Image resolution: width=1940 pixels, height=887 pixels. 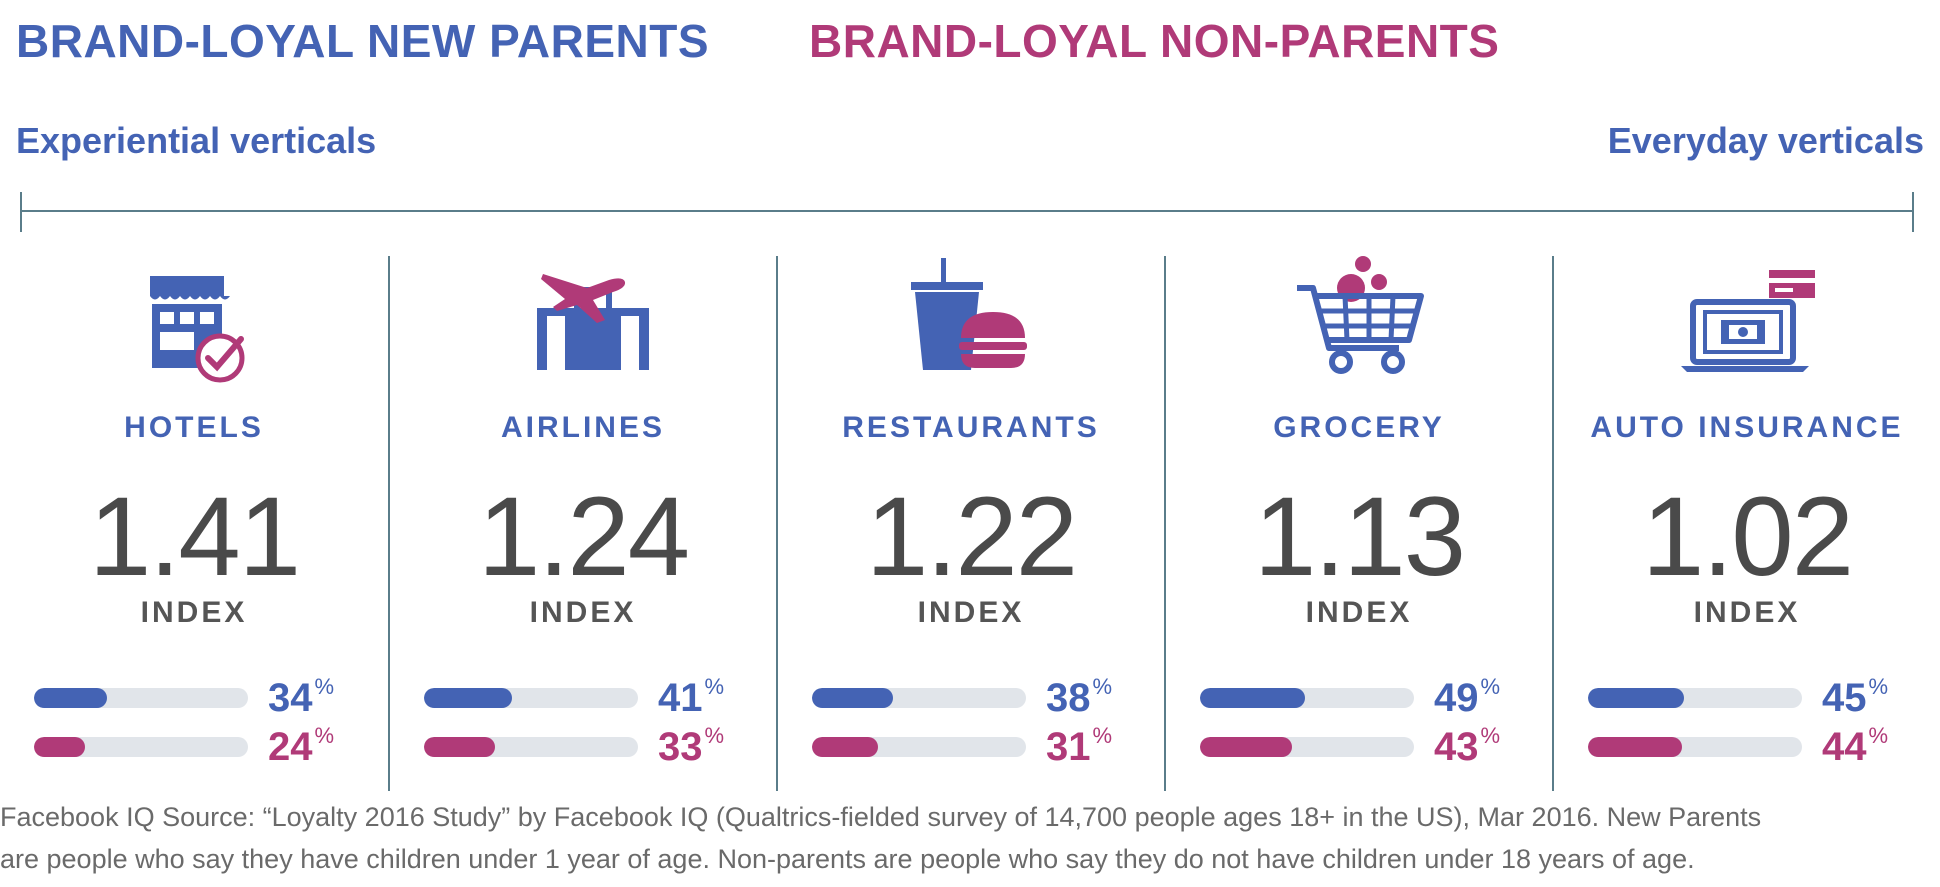 What do you see at coordinates (468, 698) in the screenshot?
I see `bar-parents-airlines` at bounding box center [468, 698].